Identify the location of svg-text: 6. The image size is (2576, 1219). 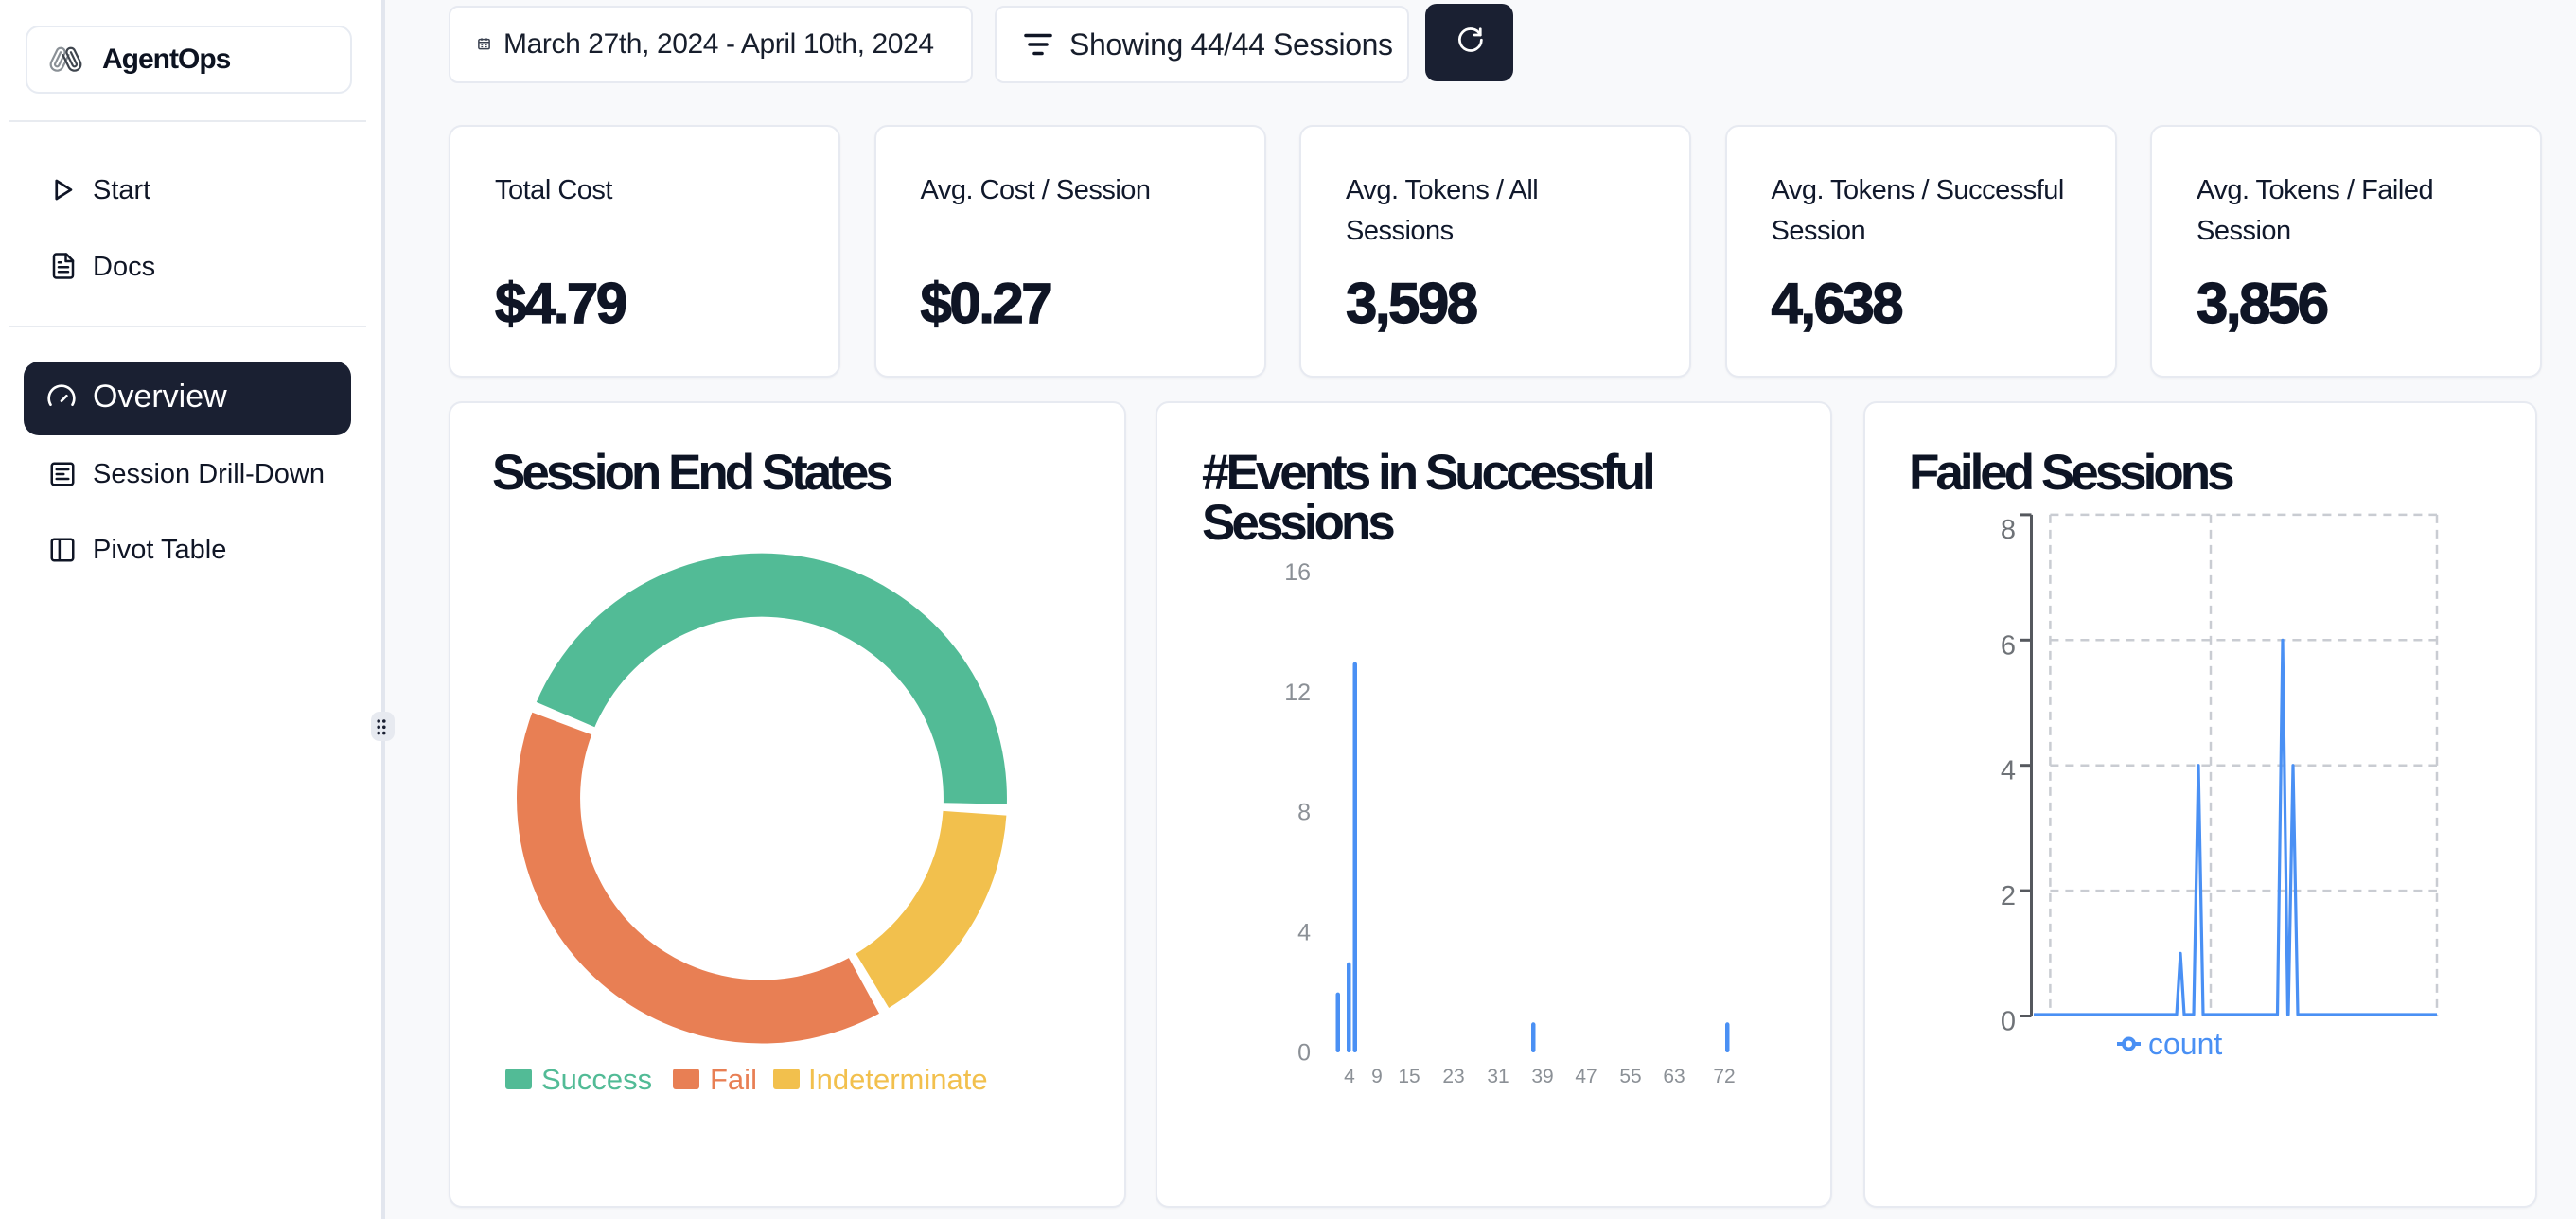
(2008, 645).